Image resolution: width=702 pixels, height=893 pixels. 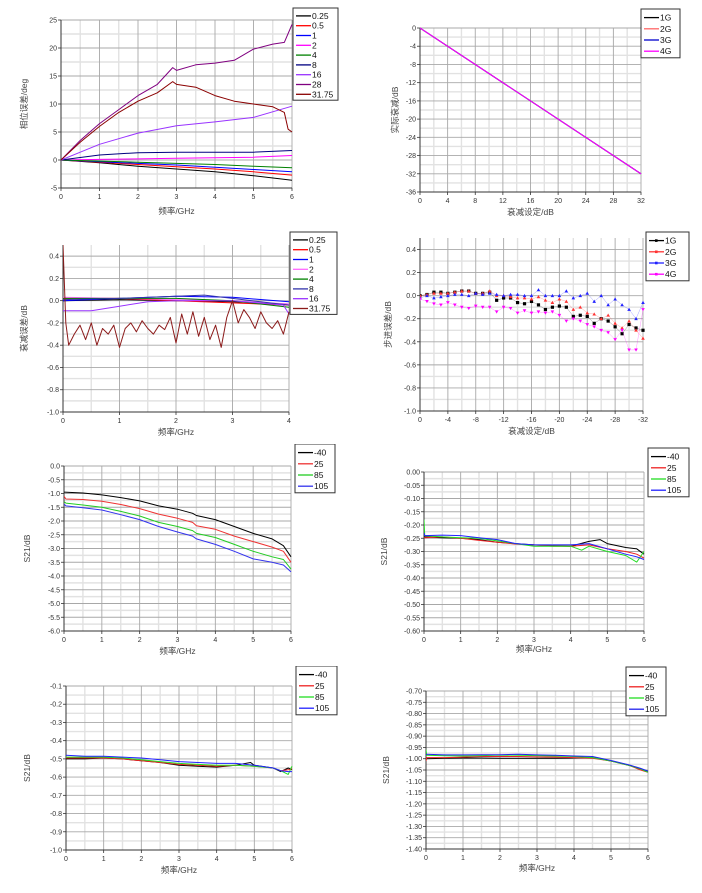 I want to click on x-tick-label: -12, so click(x=504, y=420).